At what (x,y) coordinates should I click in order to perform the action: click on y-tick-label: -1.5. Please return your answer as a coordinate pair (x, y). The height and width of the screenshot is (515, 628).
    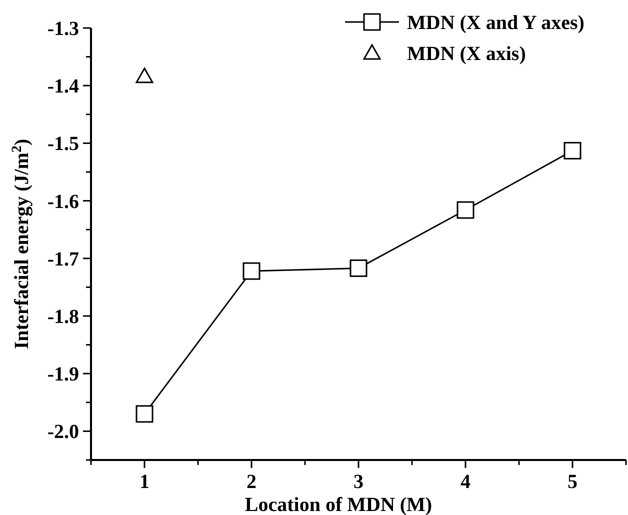
    Looking at the image, I should click on (63, 144).